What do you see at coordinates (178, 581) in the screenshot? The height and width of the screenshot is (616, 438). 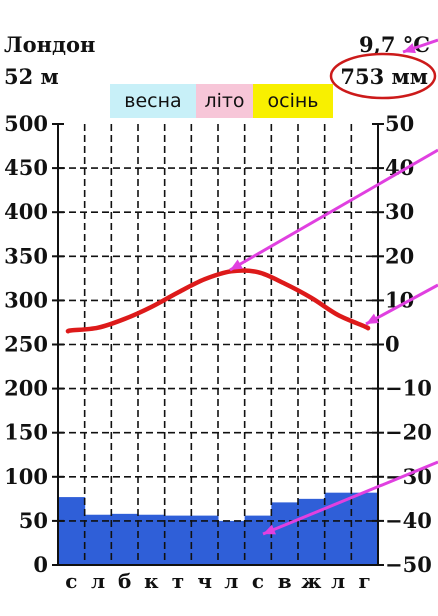 I see `month-label: т` at bounding box center [178, 581].